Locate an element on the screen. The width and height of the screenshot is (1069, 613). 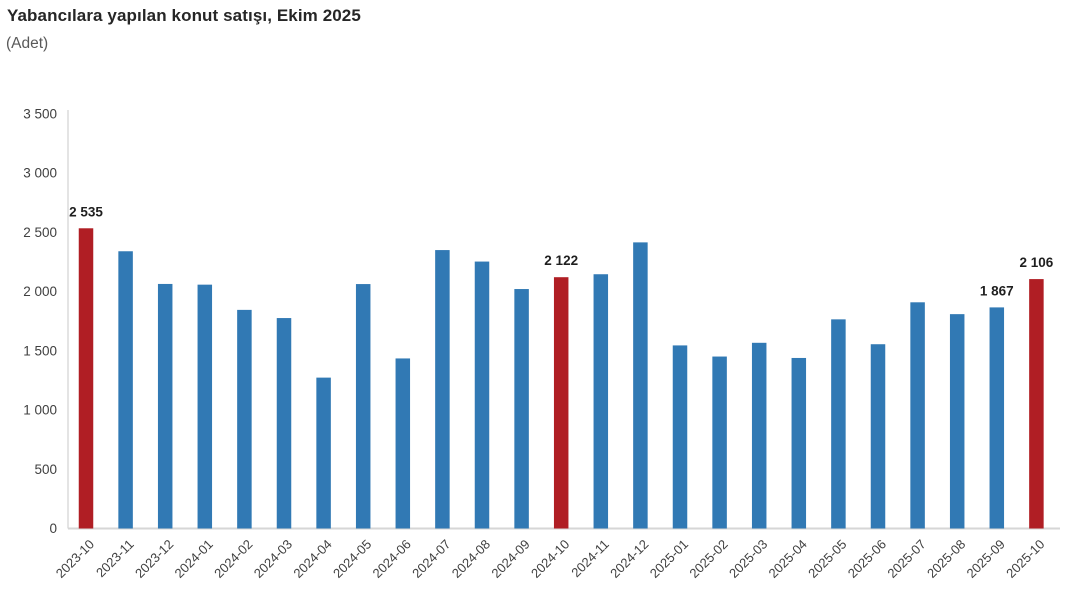
y-tick-label-0: 0 is located at coordinates (53, 528).